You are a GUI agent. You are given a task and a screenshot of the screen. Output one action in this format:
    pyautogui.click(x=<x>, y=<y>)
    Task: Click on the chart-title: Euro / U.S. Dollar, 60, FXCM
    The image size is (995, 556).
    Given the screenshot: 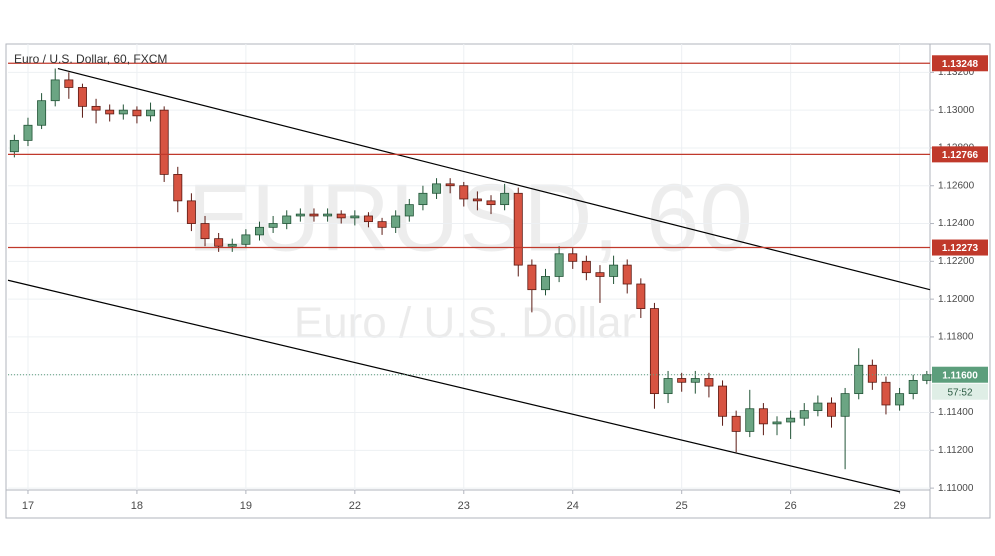 What is the action you would take?
    pyautogui.click(x=90, y=59)
    